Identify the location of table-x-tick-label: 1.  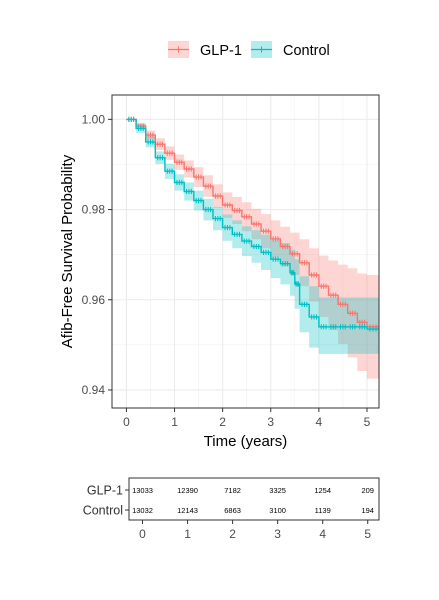
(187, 534).